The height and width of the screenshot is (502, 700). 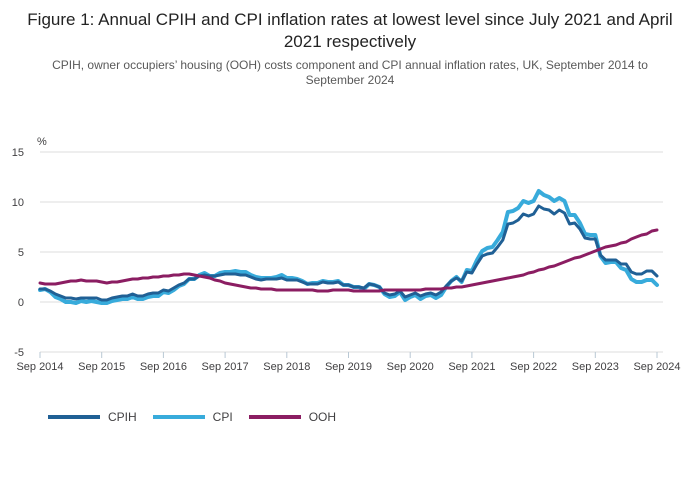 I want to click on x-axis-label: Sep 2023, so click(x=595, y=367).